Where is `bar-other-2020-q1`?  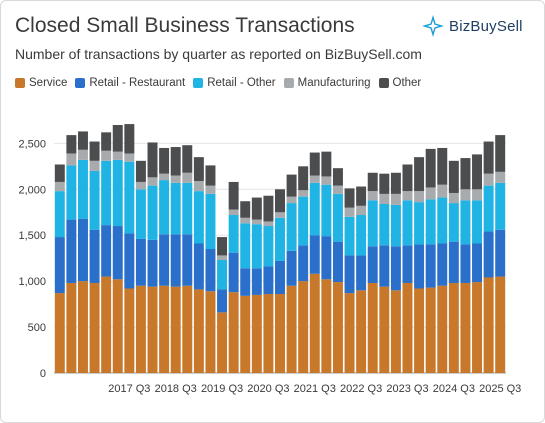
bar-other-2020-q1 is located at coordinates (245, 209).